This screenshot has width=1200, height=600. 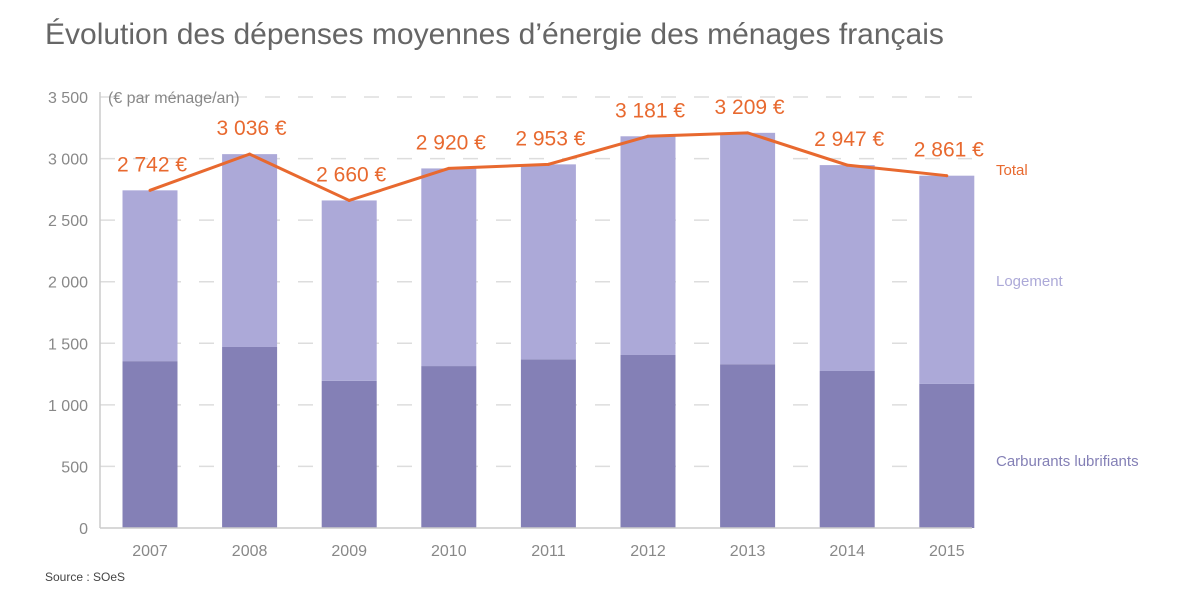 I want to click on y-tick-label: 0, so click(x=83, y=529).